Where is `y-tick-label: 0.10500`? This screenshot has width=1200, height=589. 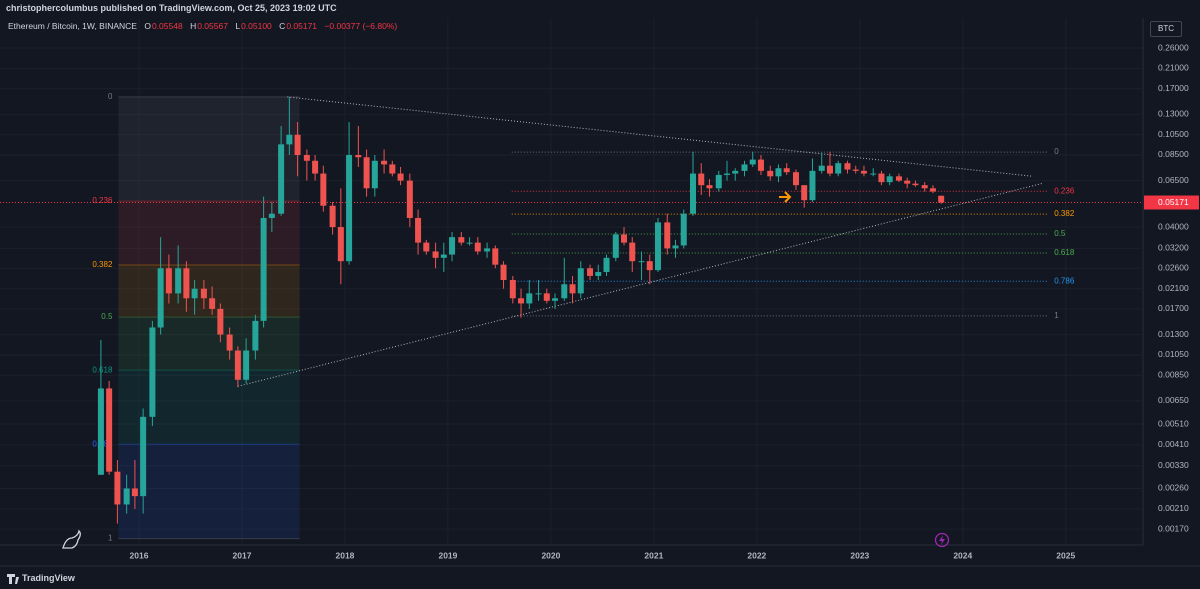
y-tick-label: 0.10500 is located at coordinates (1173, 134).